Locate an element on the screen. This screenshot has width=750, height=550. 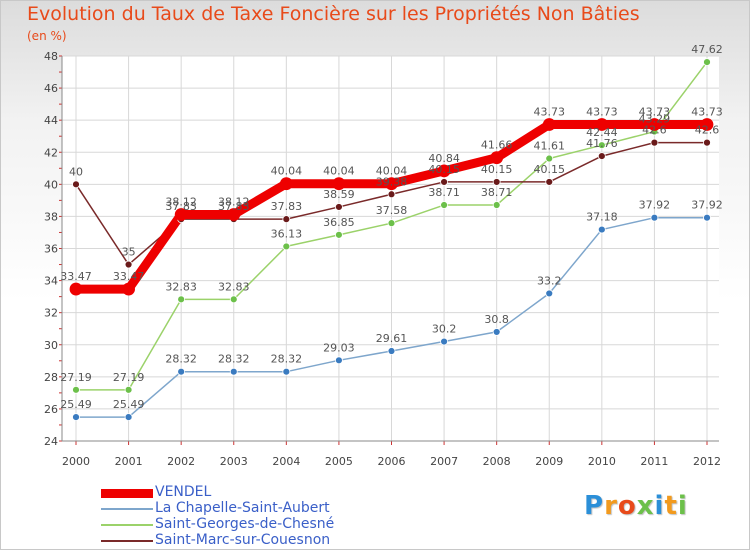
data-label: 37.18 is located at coordinates (602, 217).